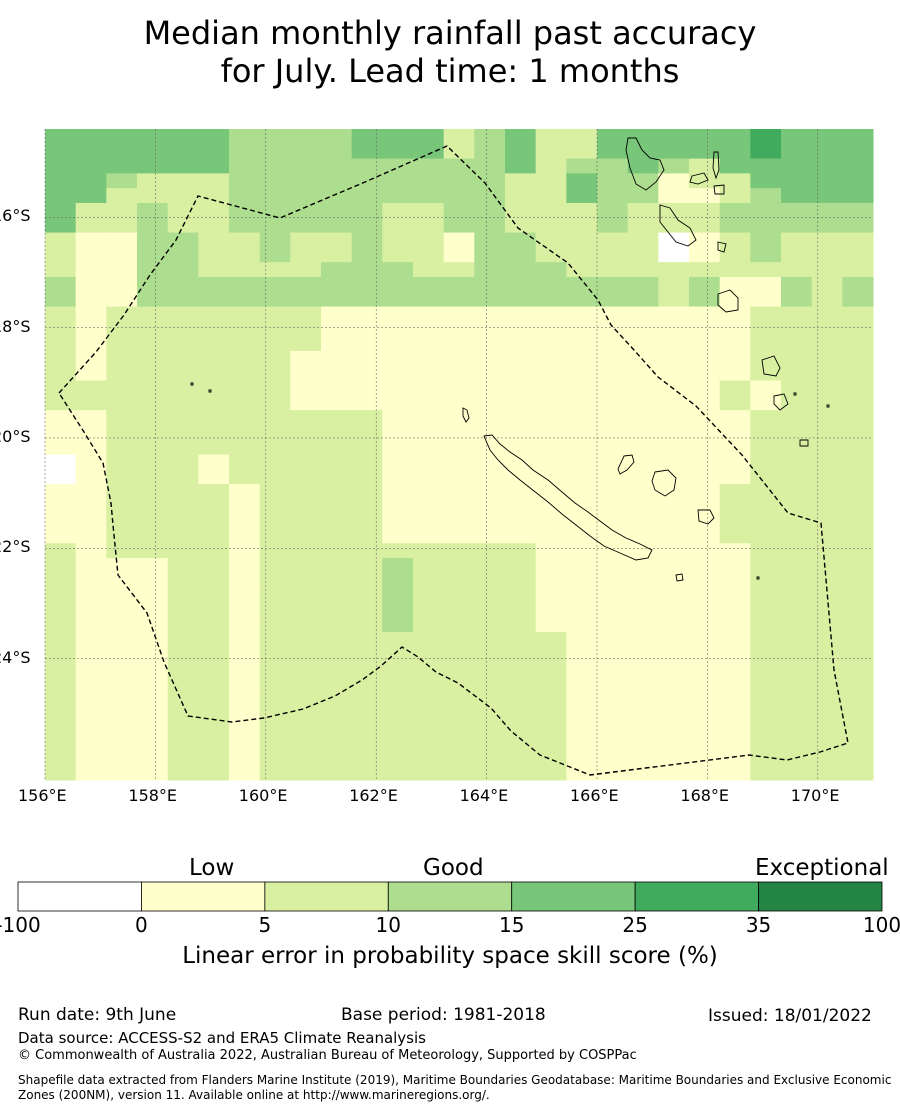  I want to click on mare-island, so click(706, 517).